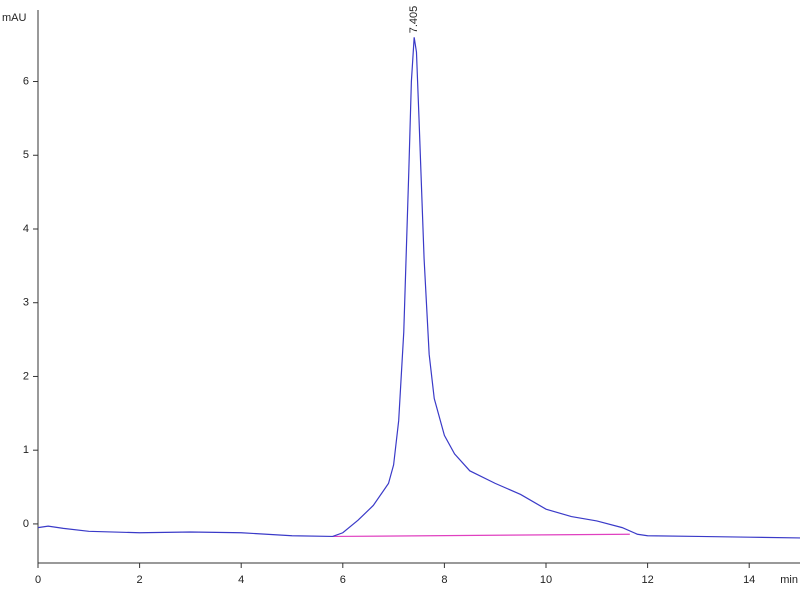 The width and height of the screenshot is (800, 600). I want to click on y-tick-label: 2, so click(26, 376).